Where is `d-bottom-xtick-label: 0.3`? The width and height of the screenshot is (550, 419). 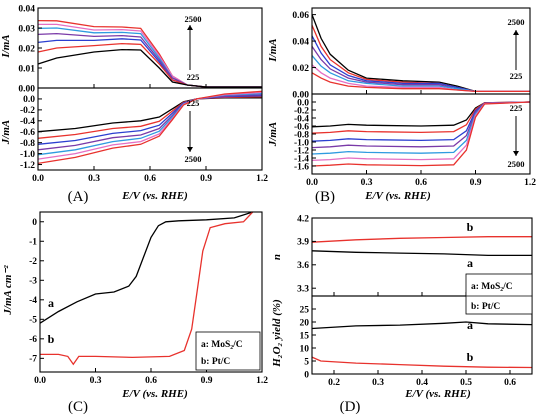 d-bottom-xtick-label: 0.3 is located at coordinates (378, 383).